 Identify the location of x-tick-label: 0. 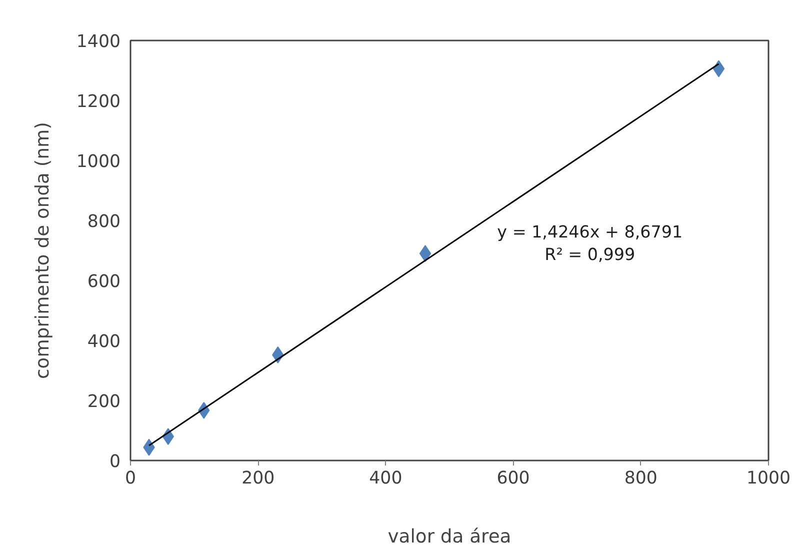
(130, 478).